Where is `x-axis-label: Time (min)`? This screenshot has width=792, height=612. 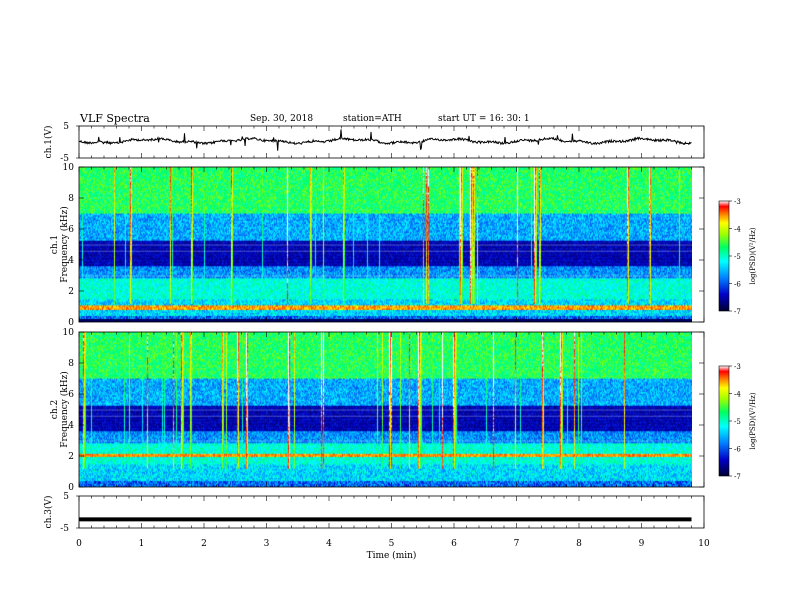
x-axis-label: Time (min) is located at coordinates (392, 555).